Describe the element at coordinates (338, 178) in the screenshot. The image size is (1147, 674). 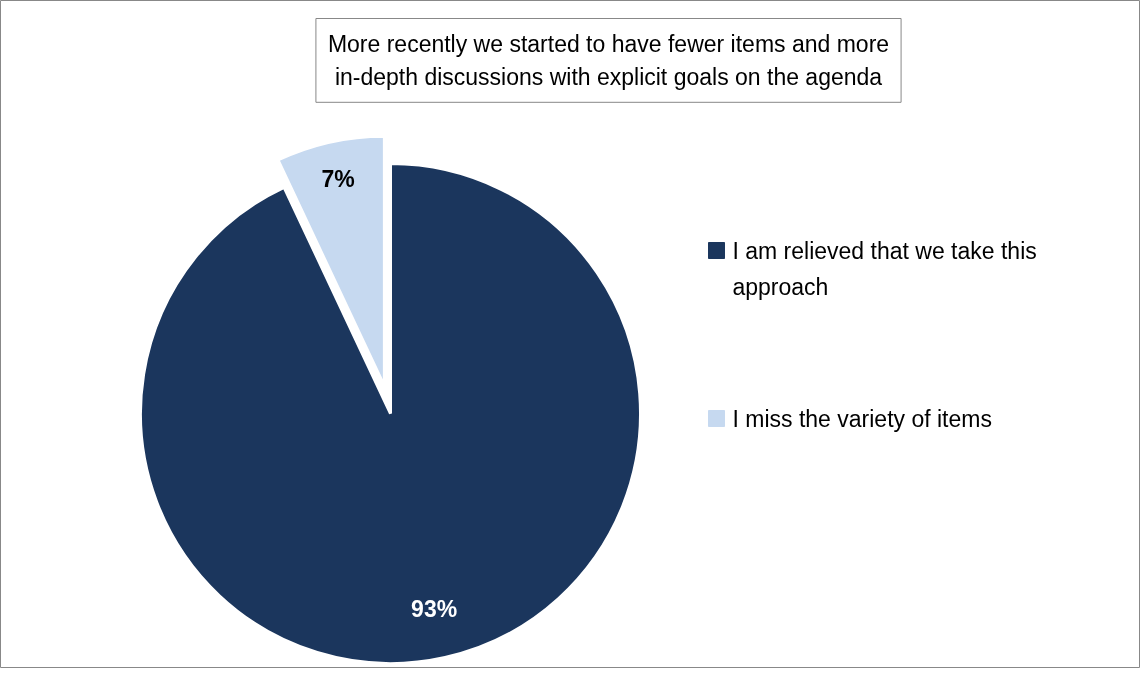
I see `data-label: 7%` at that location.